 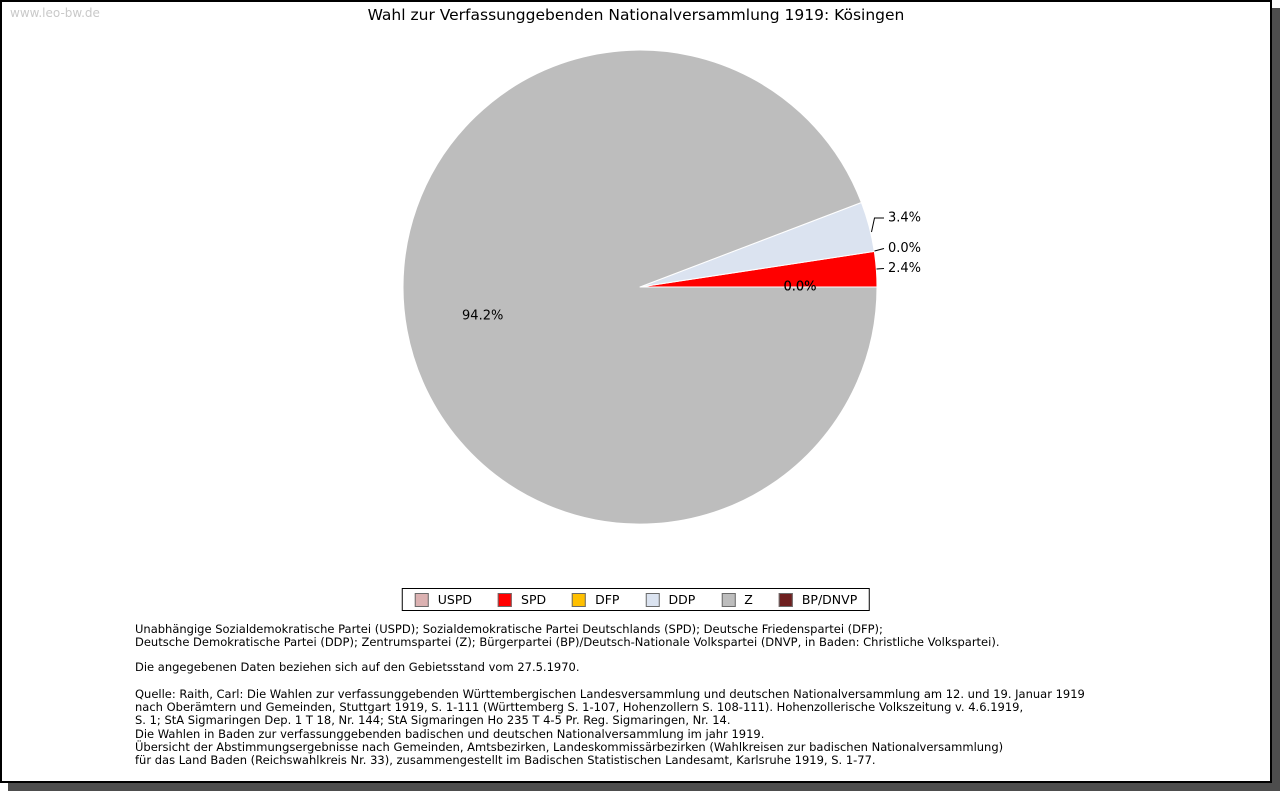 What do you see at coordinates (748, 599) in the screenshot?
I see `legend-label: Z` at bounding box center [748, 599].